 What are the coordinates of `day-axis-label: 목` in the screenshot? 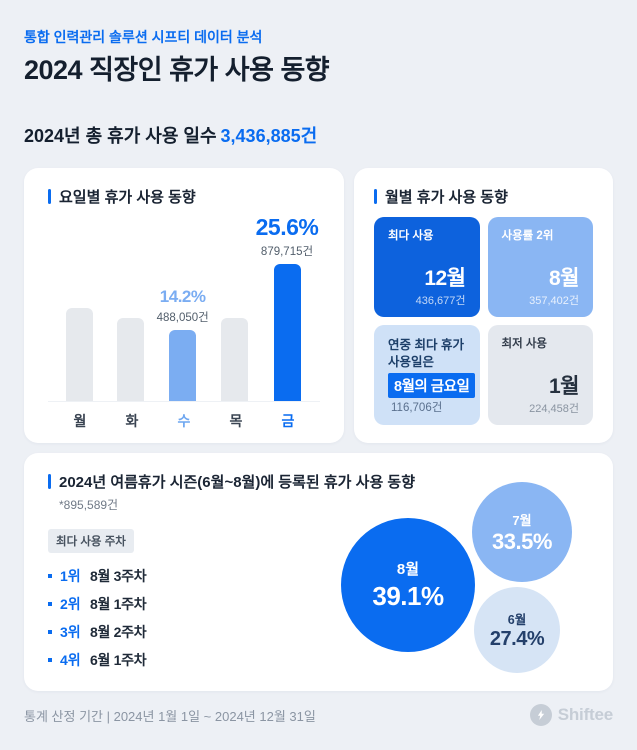 It's located at (236, 421).